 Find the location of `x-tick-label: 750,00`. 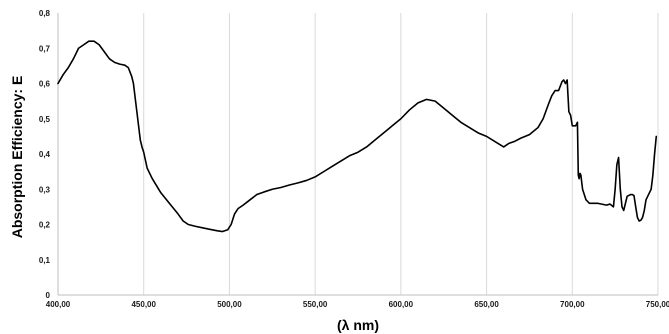

x-tick-label: 750,00 is located at coordinates (657, 304).